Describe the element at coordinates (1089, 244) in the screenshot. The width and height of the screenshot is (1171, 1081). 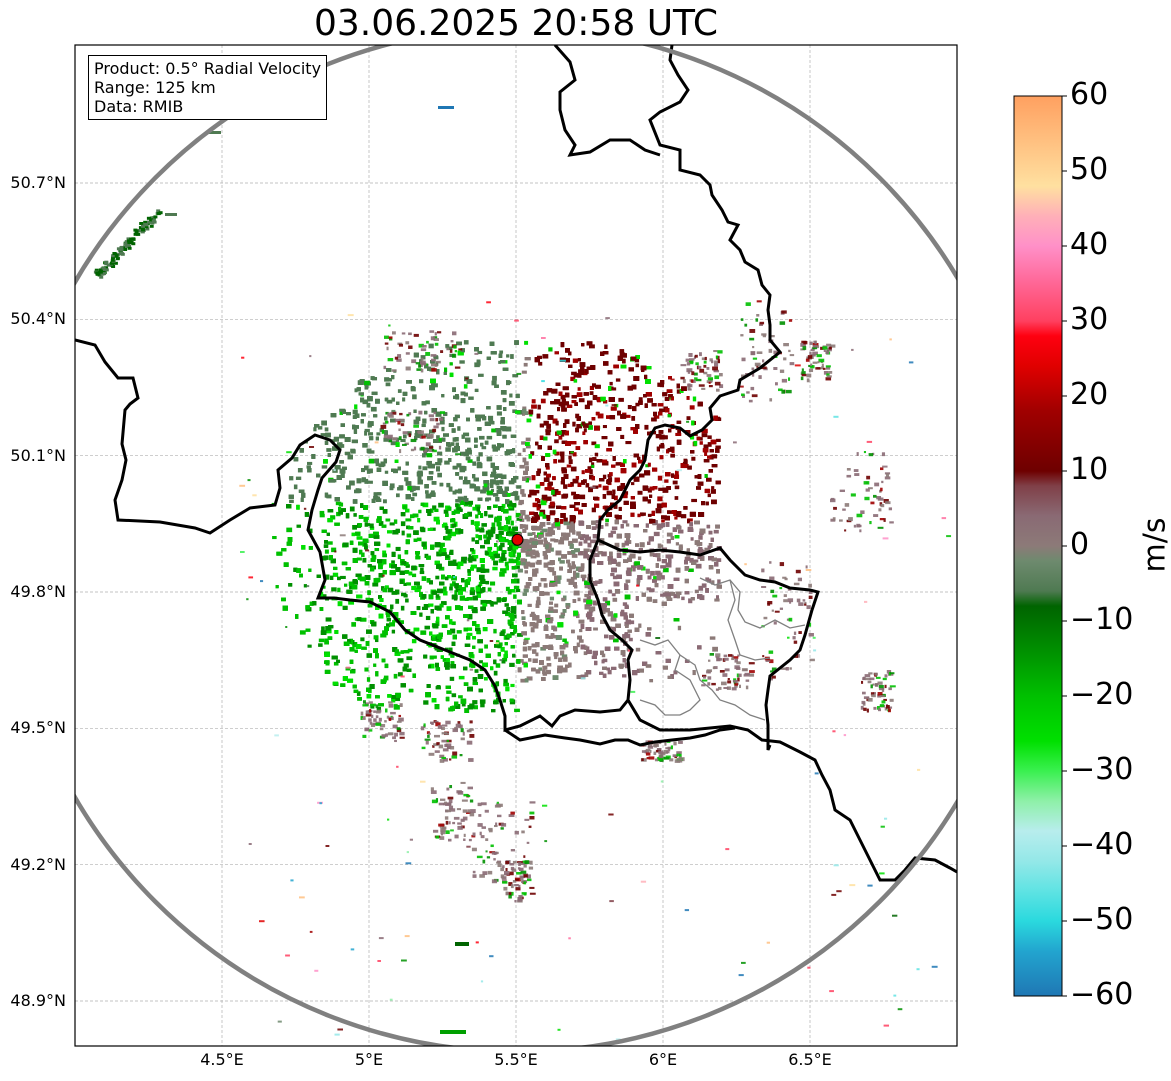
I see `colorbar-tick-label: 40` at that location.